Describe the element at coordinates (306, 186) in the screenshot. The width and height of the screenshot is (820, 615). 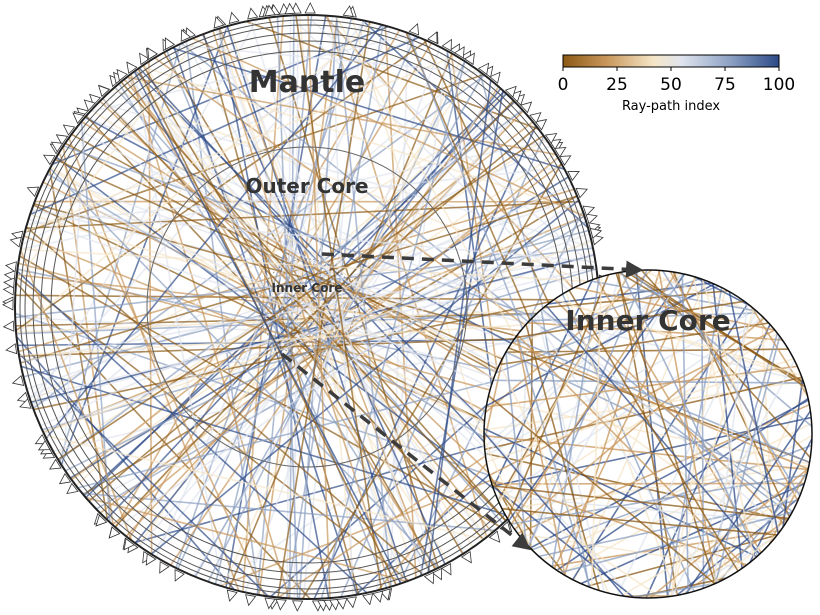
I see `outer-core-label: Outer Core` at that location.